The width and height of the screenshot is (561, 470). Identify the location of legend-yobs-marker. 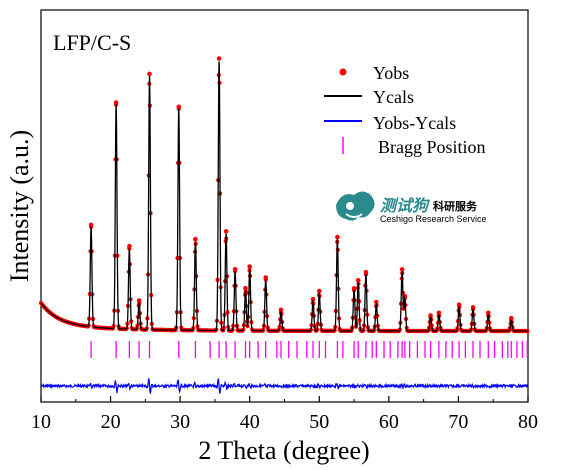
(343, 72).